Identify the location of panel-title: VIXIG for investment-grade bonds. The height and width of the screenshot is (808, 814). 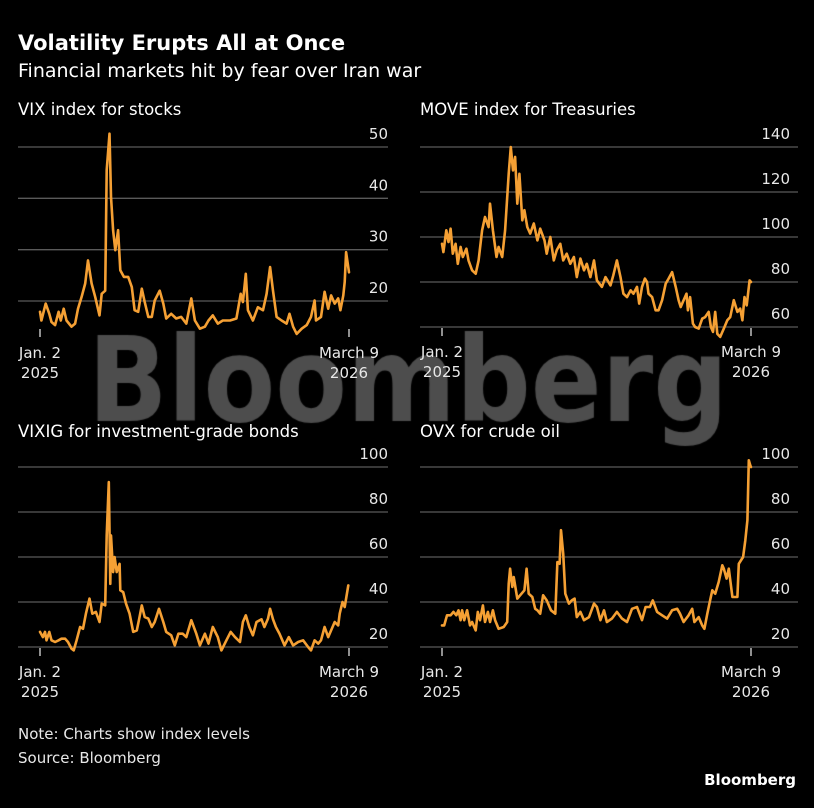
(158, 431).